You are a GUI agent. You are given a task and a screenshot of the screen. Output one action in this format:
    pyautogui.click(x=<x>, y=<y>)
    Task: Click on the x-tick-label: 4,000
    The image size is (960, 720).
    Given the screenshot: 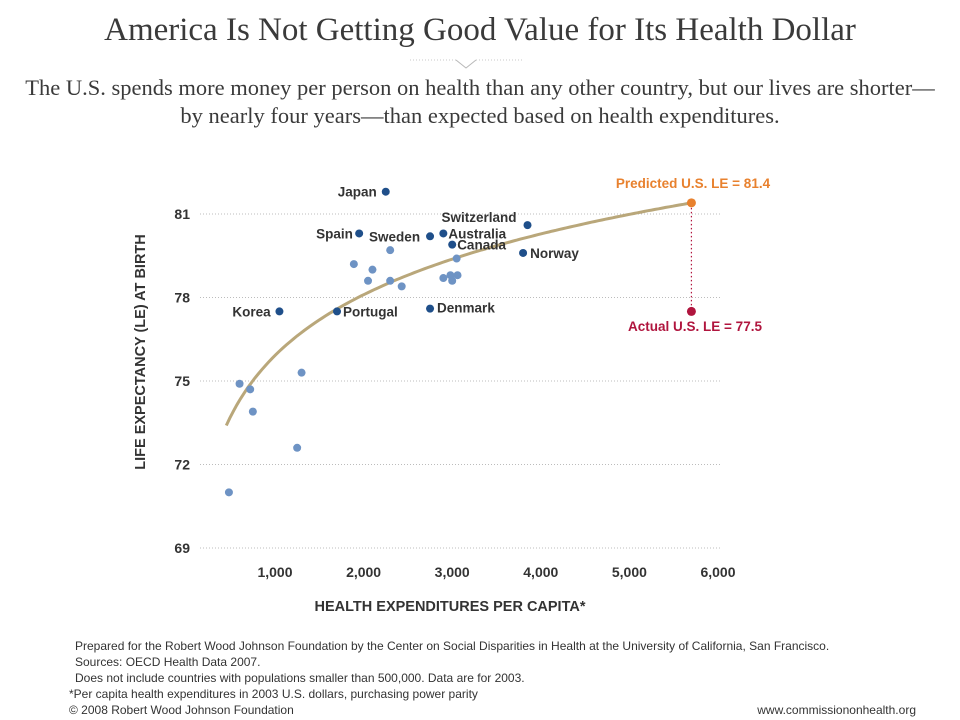 What is the action you would take?
    pyautogui.click(x=540, y=572)
    